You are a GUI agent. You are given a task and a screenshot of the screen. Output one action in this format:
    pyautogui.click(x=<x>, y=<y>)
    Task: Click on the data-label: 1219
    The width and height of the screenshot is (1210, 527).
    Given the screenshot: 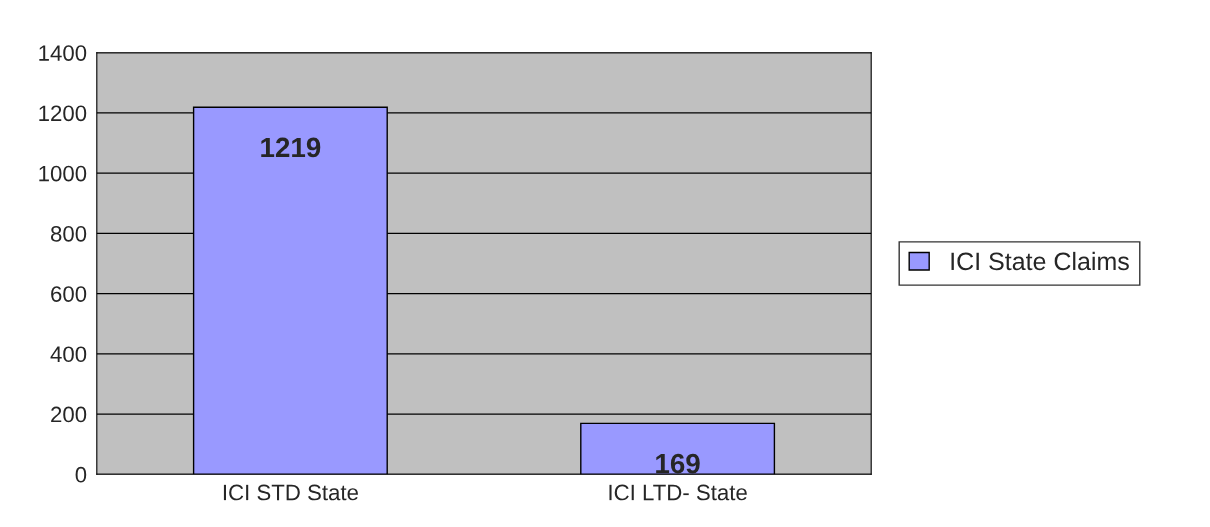 What is the action you would take?
    pyautogui.click(x=291, y=147)
    